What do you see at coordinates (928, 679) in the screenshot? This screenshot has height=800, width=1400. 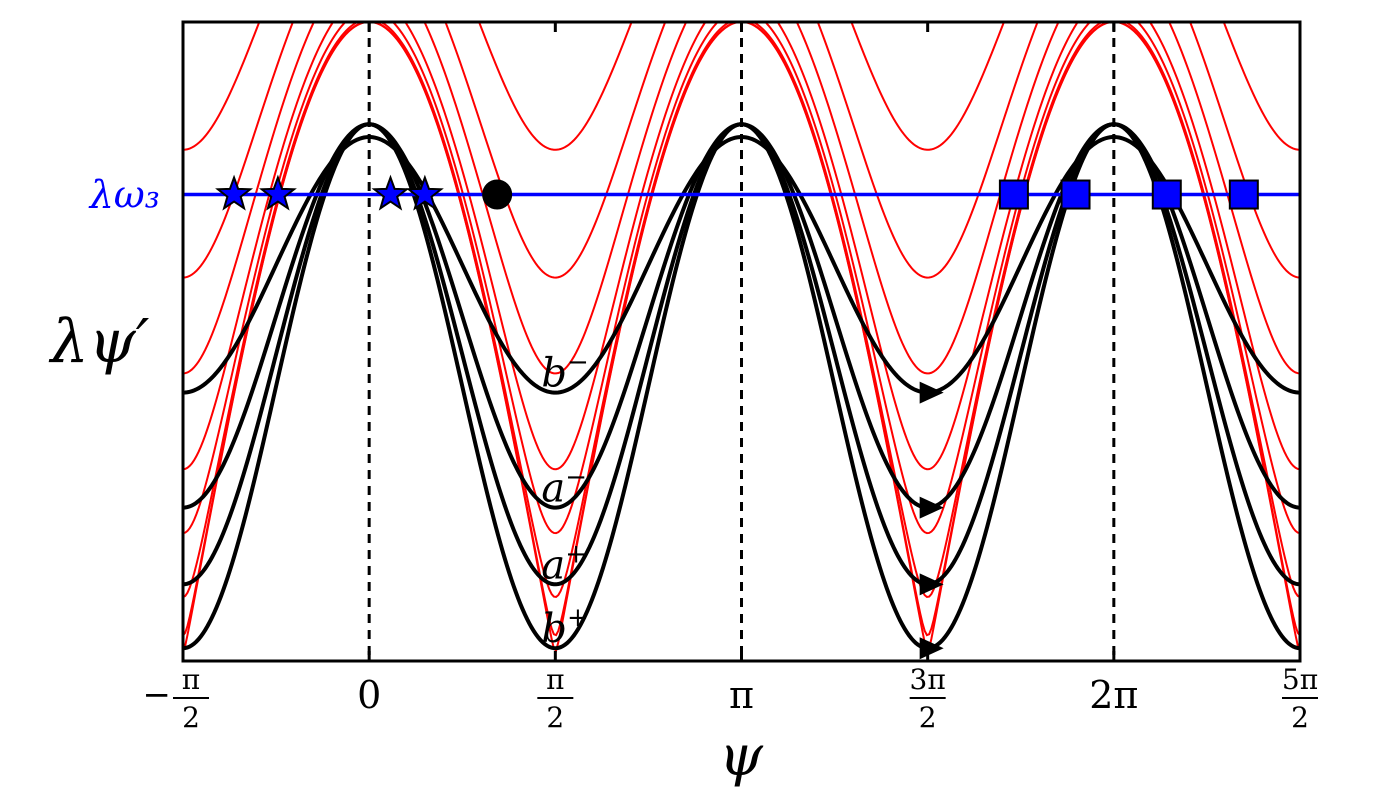 I see `svg-text: 3π` at bounding box center [928, 679].